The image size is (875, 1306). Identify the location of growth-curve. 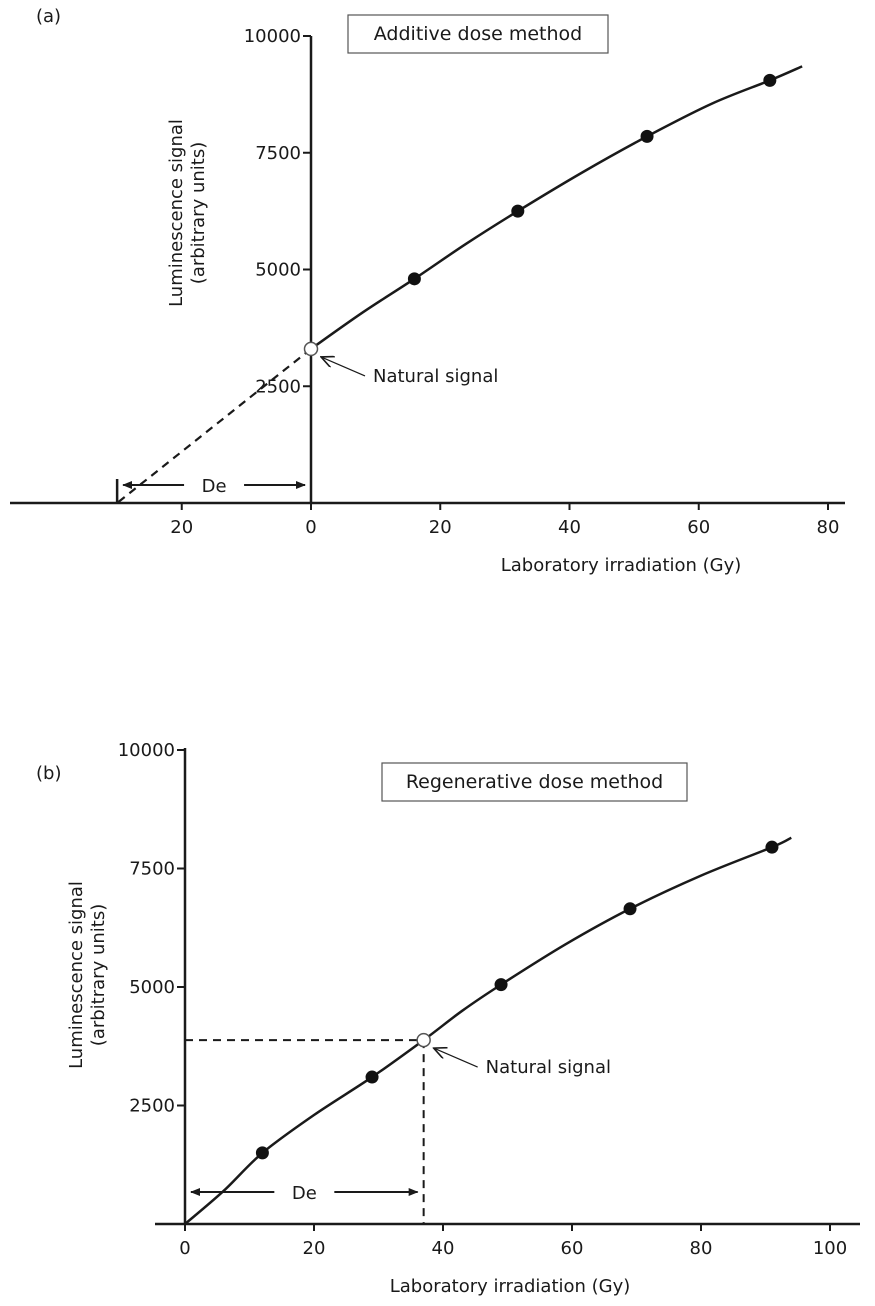
(556, 207).